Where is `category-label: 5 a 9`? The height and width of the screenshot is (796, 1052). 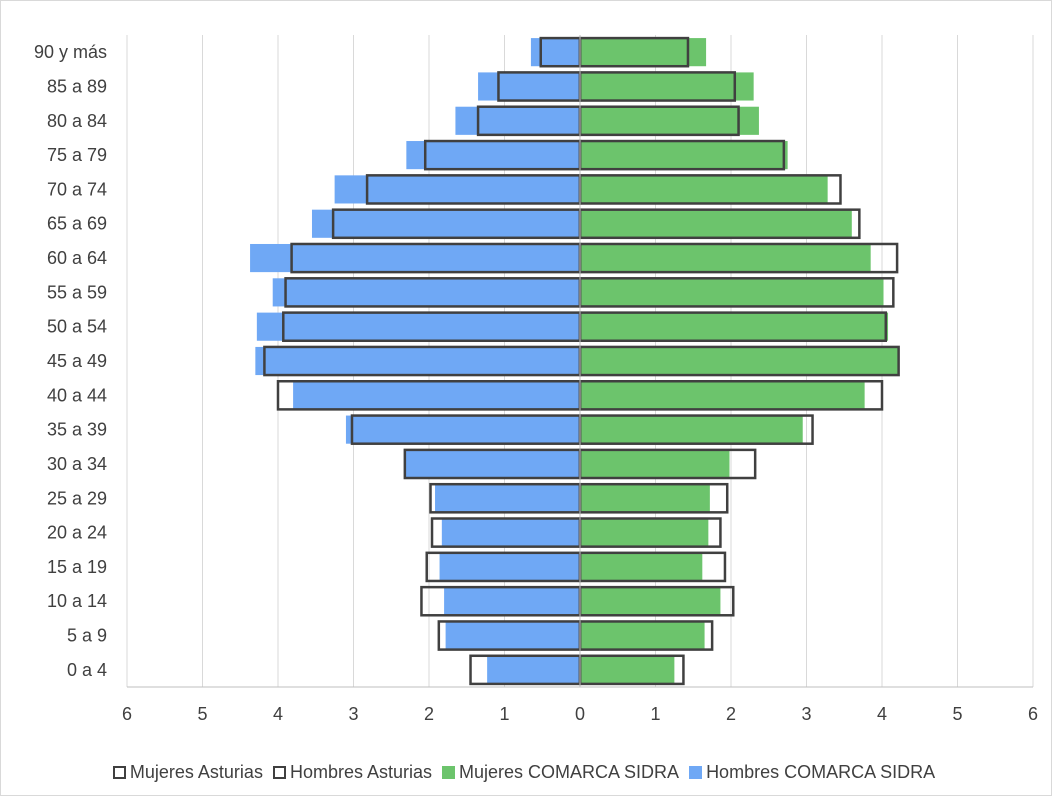
category-label: 5 a 9 is located at coordinates (87, 636).